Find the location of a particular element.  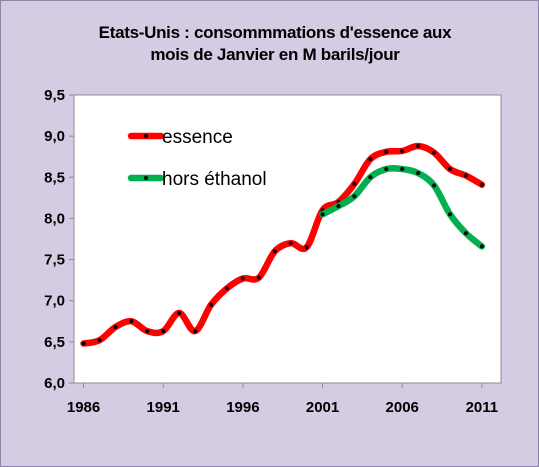

y-tick-label: 6,5 is located at coordinates (54, 342).